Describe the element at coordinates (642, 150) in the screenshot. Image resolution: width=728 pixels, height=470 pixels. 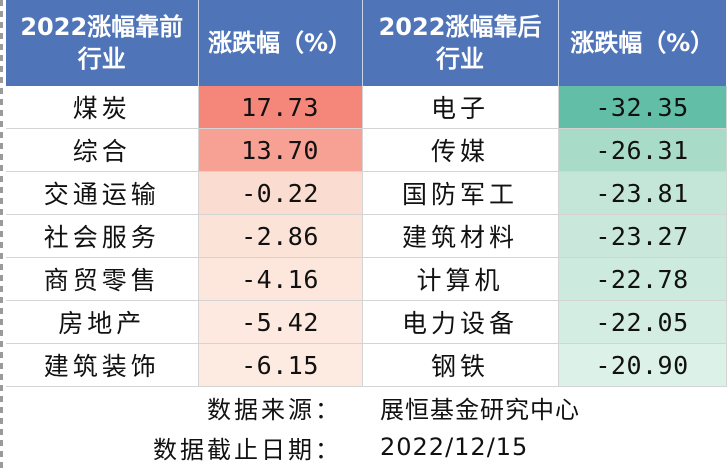
I see `bottom-value-cell: -26.31` at that location.